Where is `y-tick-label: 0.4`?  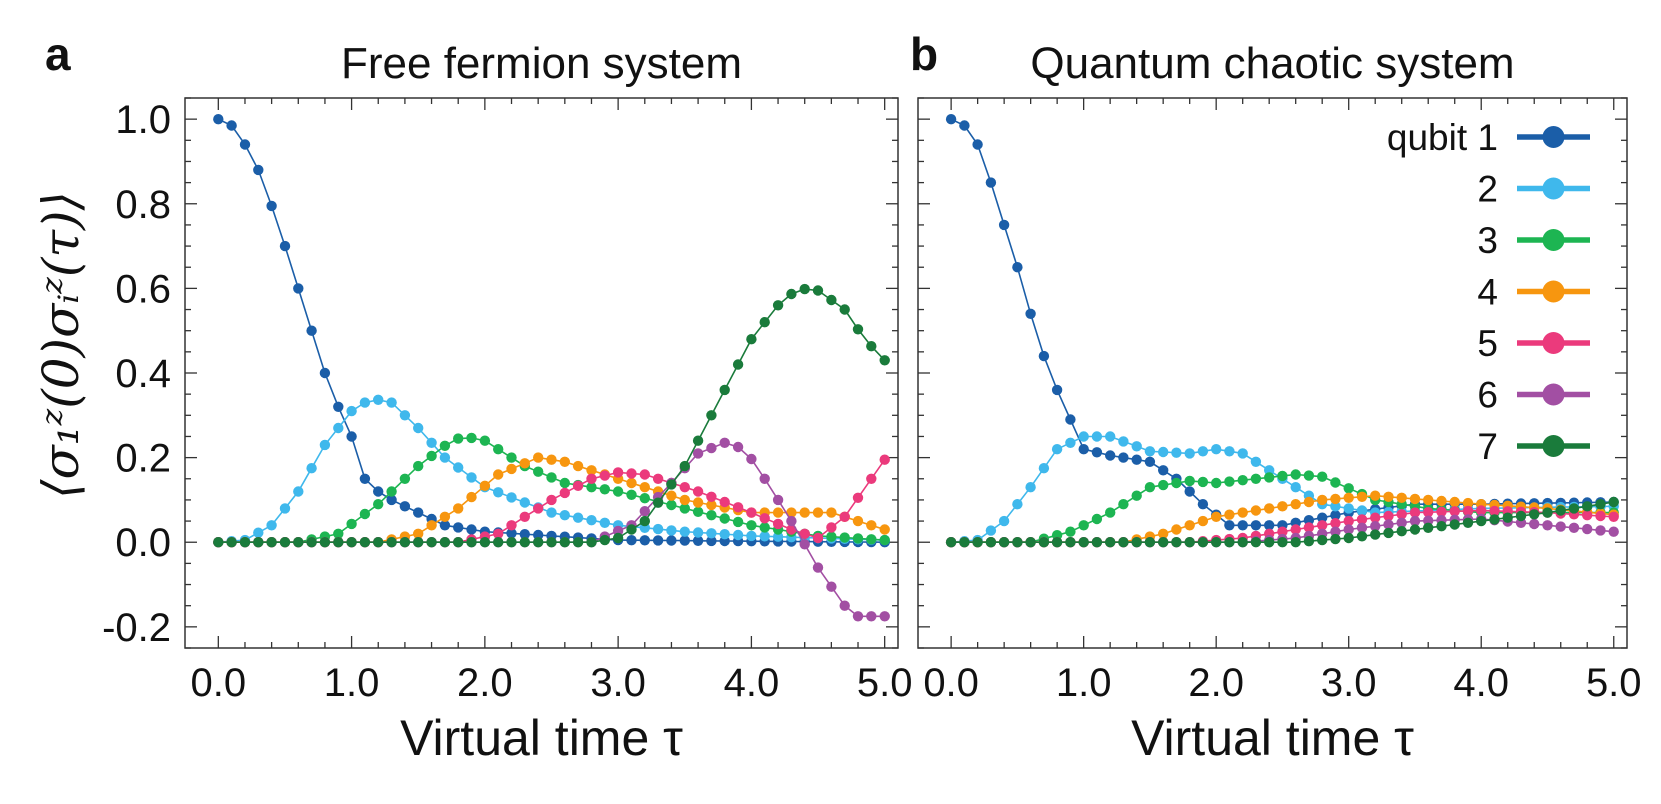
y-tick-label: 0.4 is located at coordinates (143, 374).